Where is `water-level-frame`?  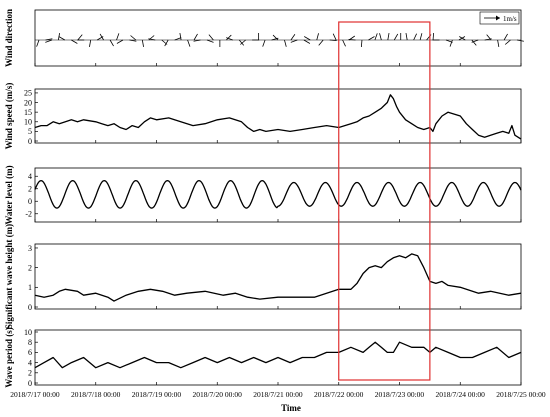
water-level-frame is located at coordinates (278, 195).